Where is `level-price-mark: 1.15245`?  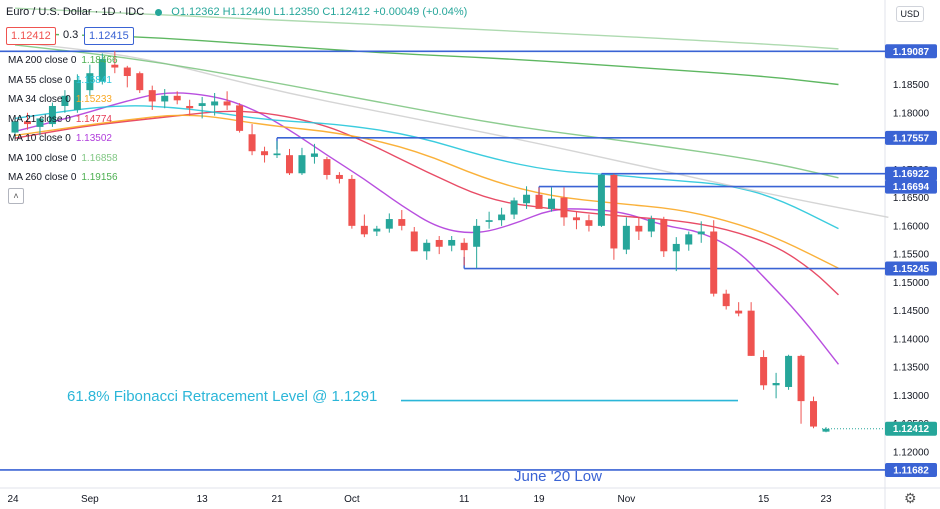
level-price-mark: 1.15245 is located at coordinates (911, 269).